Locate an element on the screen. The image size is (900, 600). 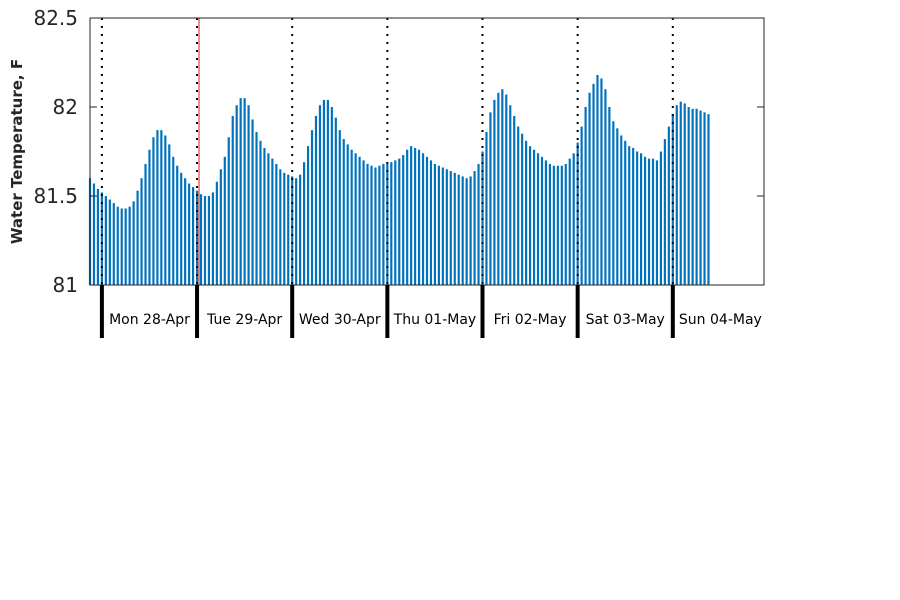
y-axis-label: Water Temperature, F is located at coordinates (17, 151).